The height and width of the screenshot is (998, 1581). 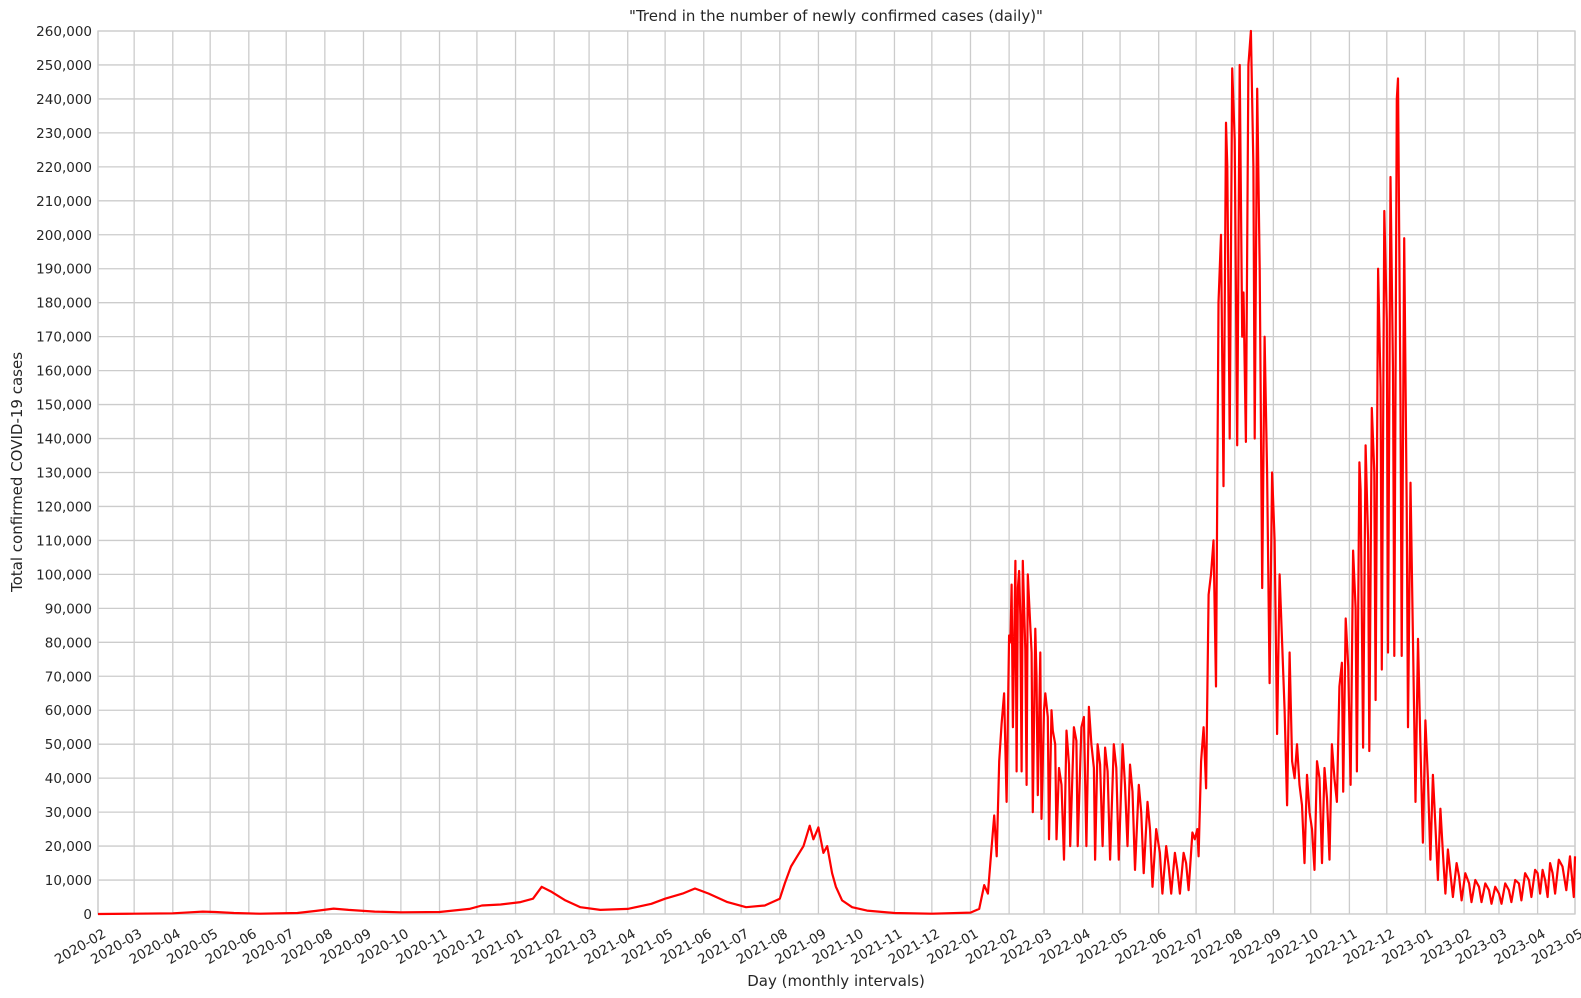 What do you see at coordinates (64, 541) in the screenshot?
I see `y-tick-label: 110,000` at bounding box center [64, 541].